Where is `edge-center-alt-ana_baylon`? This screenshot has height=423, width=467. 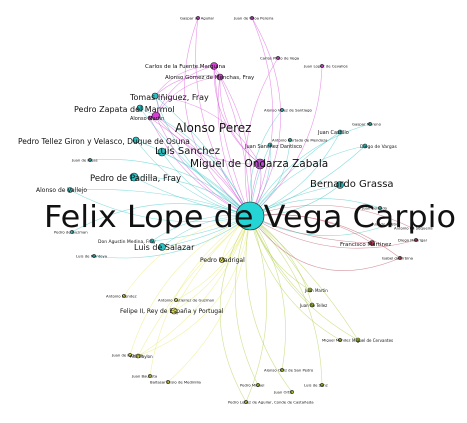 edge-center-alt-ana_baylon is located at coordinates (194, 286).